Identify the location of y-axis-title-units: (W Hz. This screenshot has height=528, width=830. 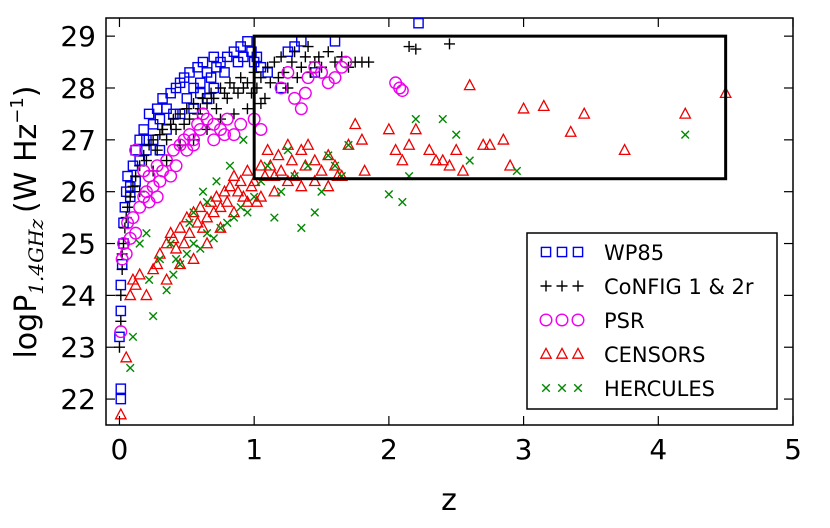
(26, 168).